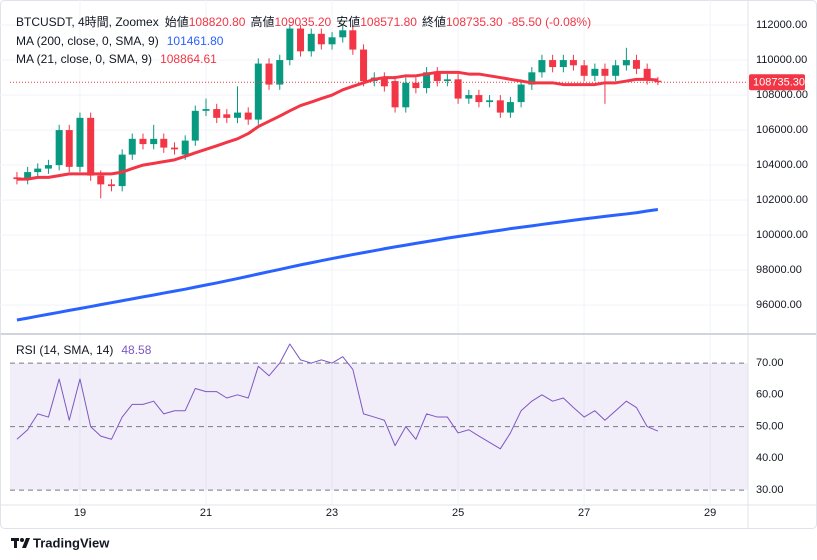 This screenshot has height=560, width=817. What do you see at coordinates (136, 350) in the screenshot?
I see `rsi-value: 48.58` at bounding box center [136, 350].